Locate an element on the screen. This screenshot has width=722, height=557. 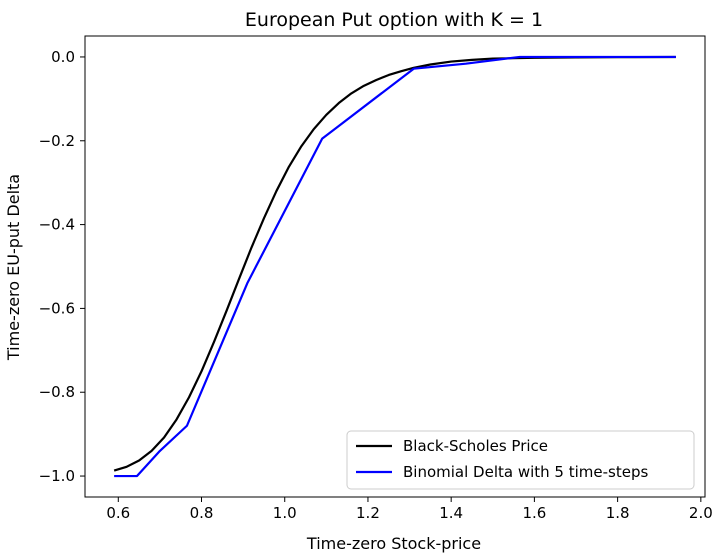
y-tick-label: −0.6 is located at coordinates (57, 308).